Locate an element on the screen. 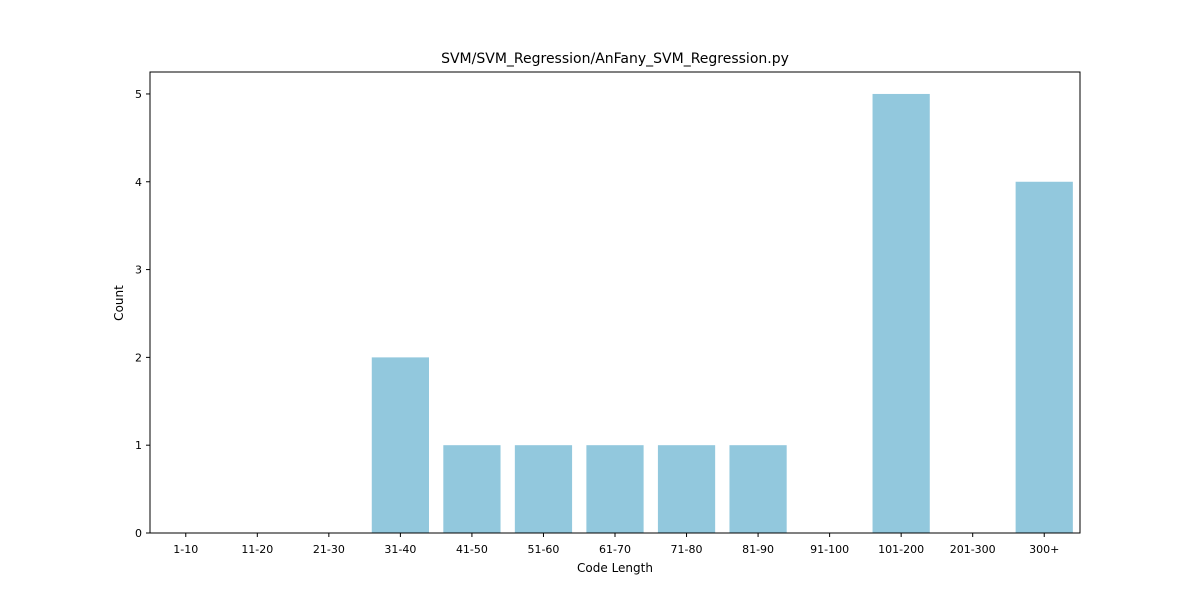 The height and width of the screenshot is (600, 1200). x-tick-label: 21-30 is located at coordinates (329, 549).